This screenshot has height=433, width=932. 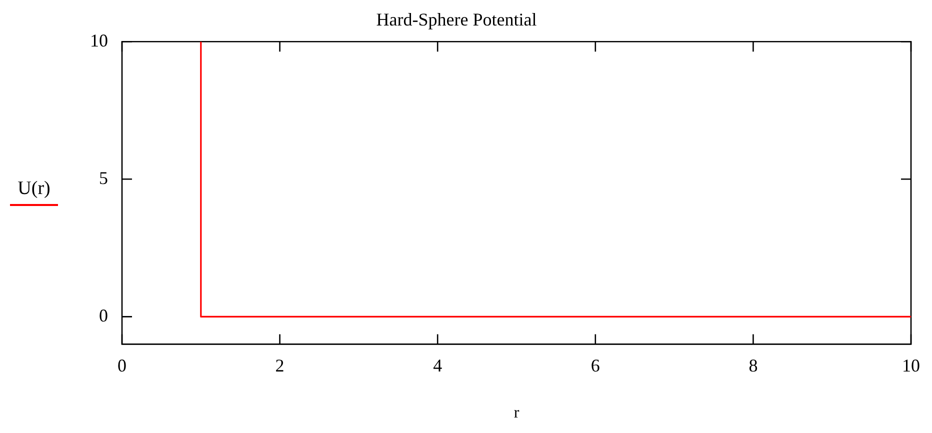 I want to click on y-tick-label: 5, so click(x=103, y=178).